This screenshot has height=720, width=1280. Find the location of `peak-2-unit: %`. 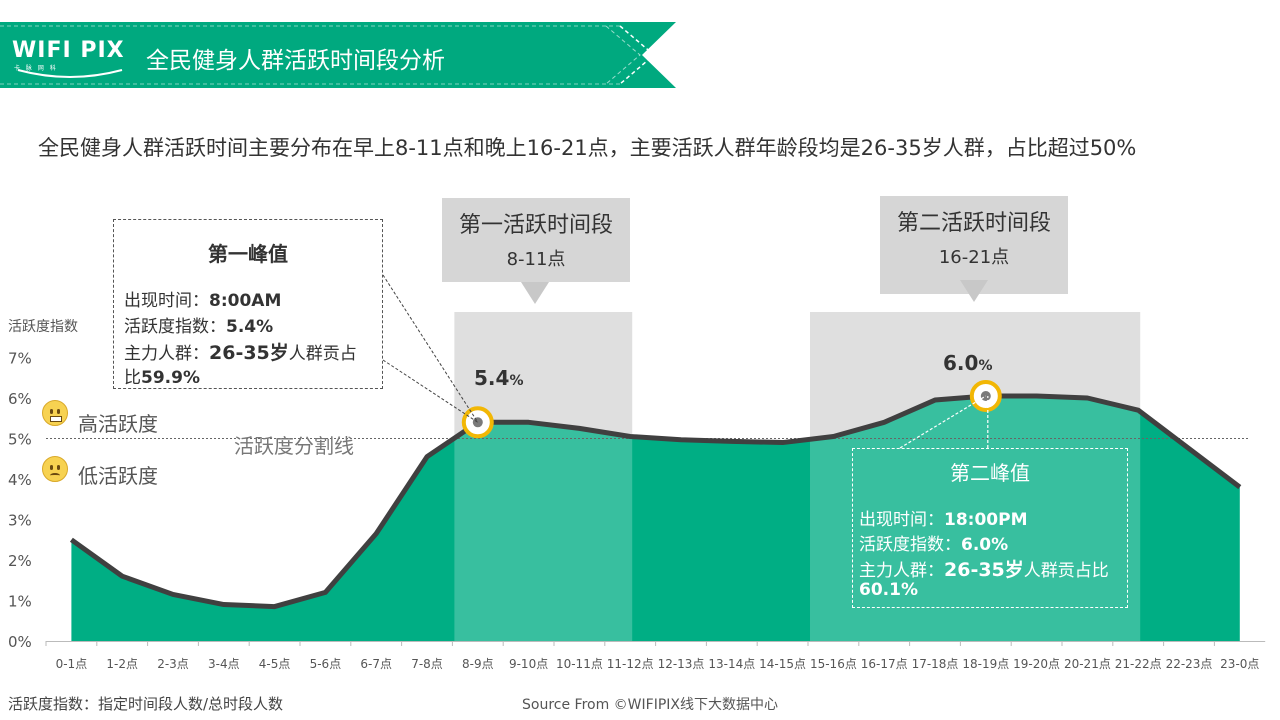

peak-2-unit: % is located at coordinates (985, 366).